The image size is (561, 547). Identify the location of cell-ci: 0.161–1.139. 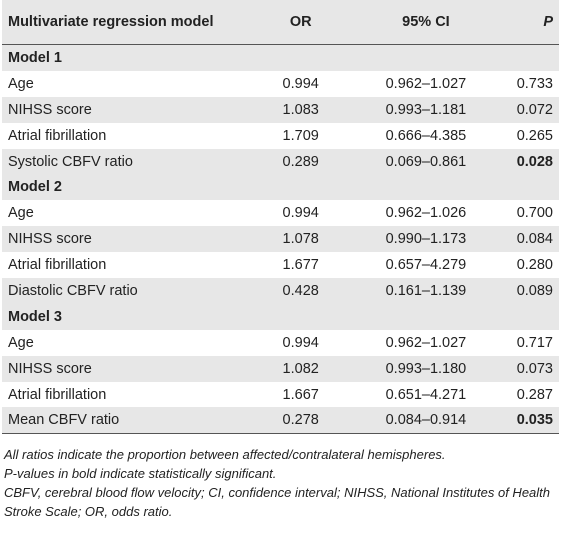
(426, 291).